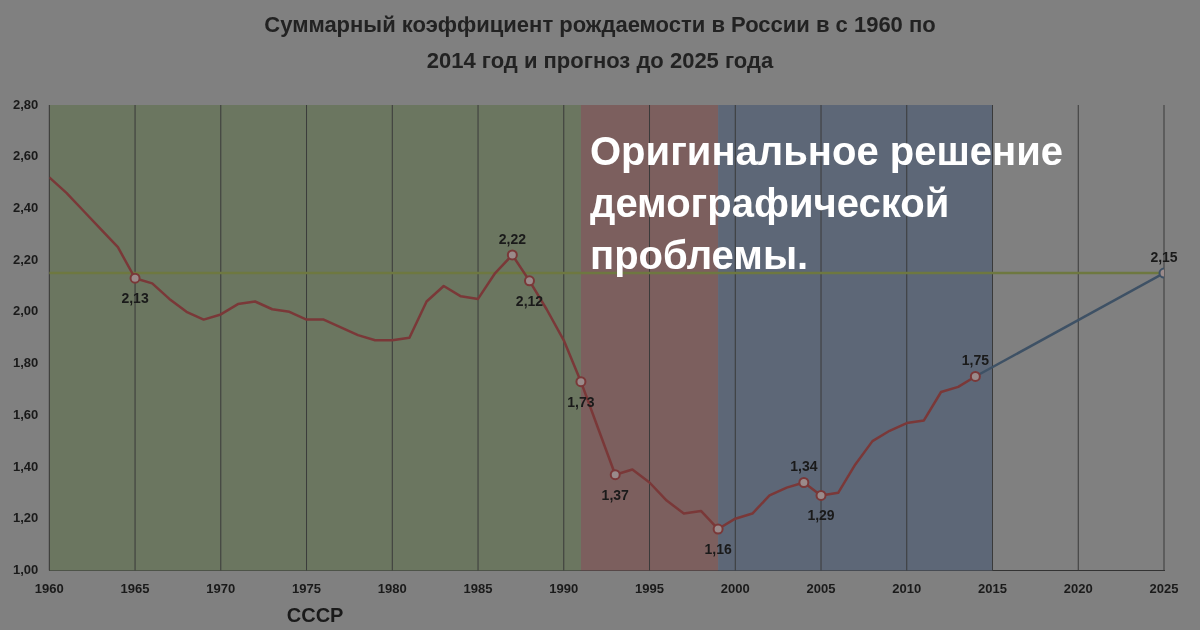 The height and width of the screenshot is (630, 1200). Describe the element at coordinates (735, 588) in the screenshot. I see `x-tick-label: 2000` at that location.